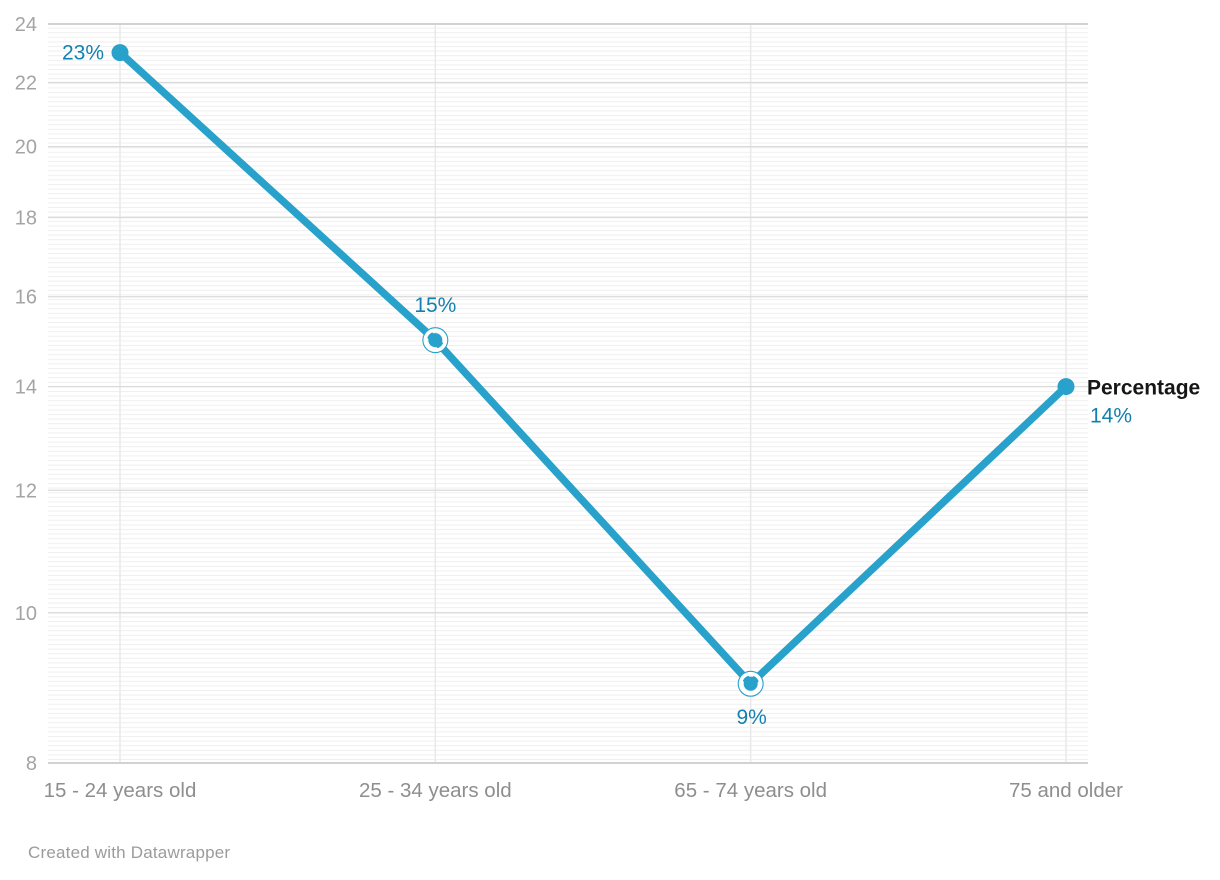 This screenshot has height=880, width=1220. What do you see at coordinates (1111, 416) in the screenshot?
I see `value-label: 14%` at bounding box center [1111, 416].